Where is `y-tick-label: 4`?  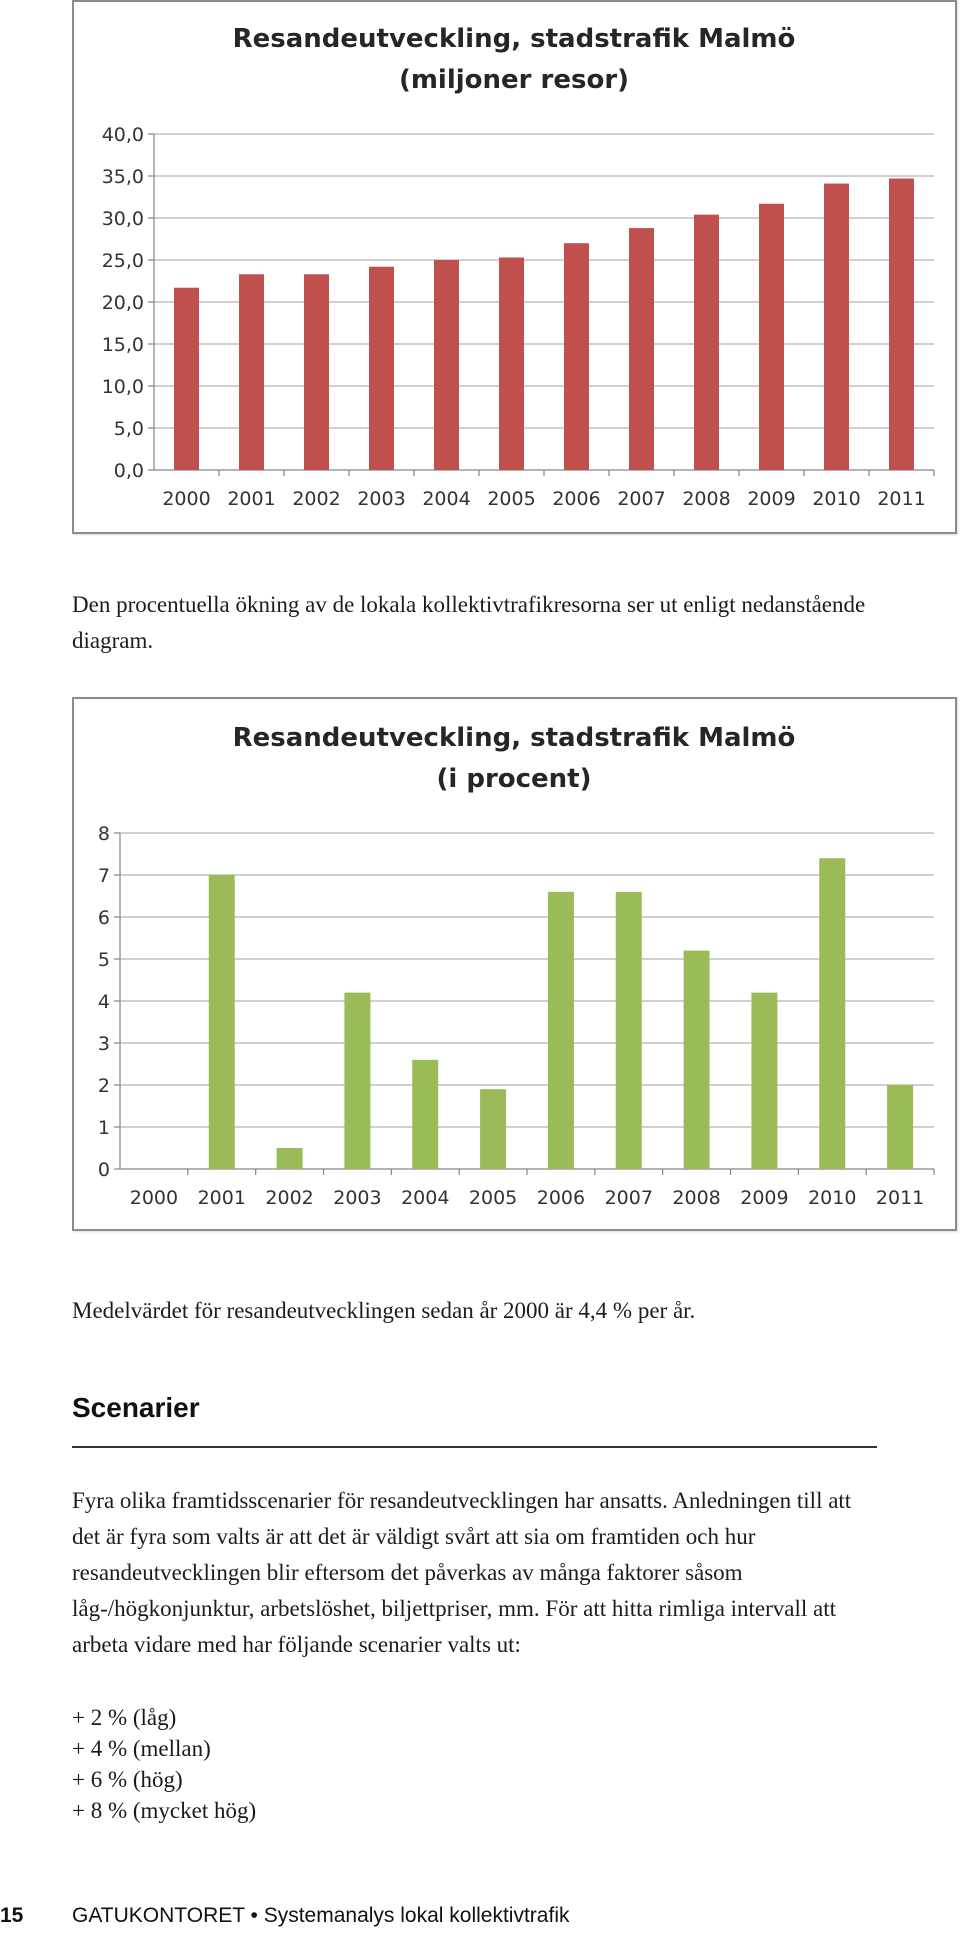
y-tick-label: 4 is located at coordinates (104, 1002).